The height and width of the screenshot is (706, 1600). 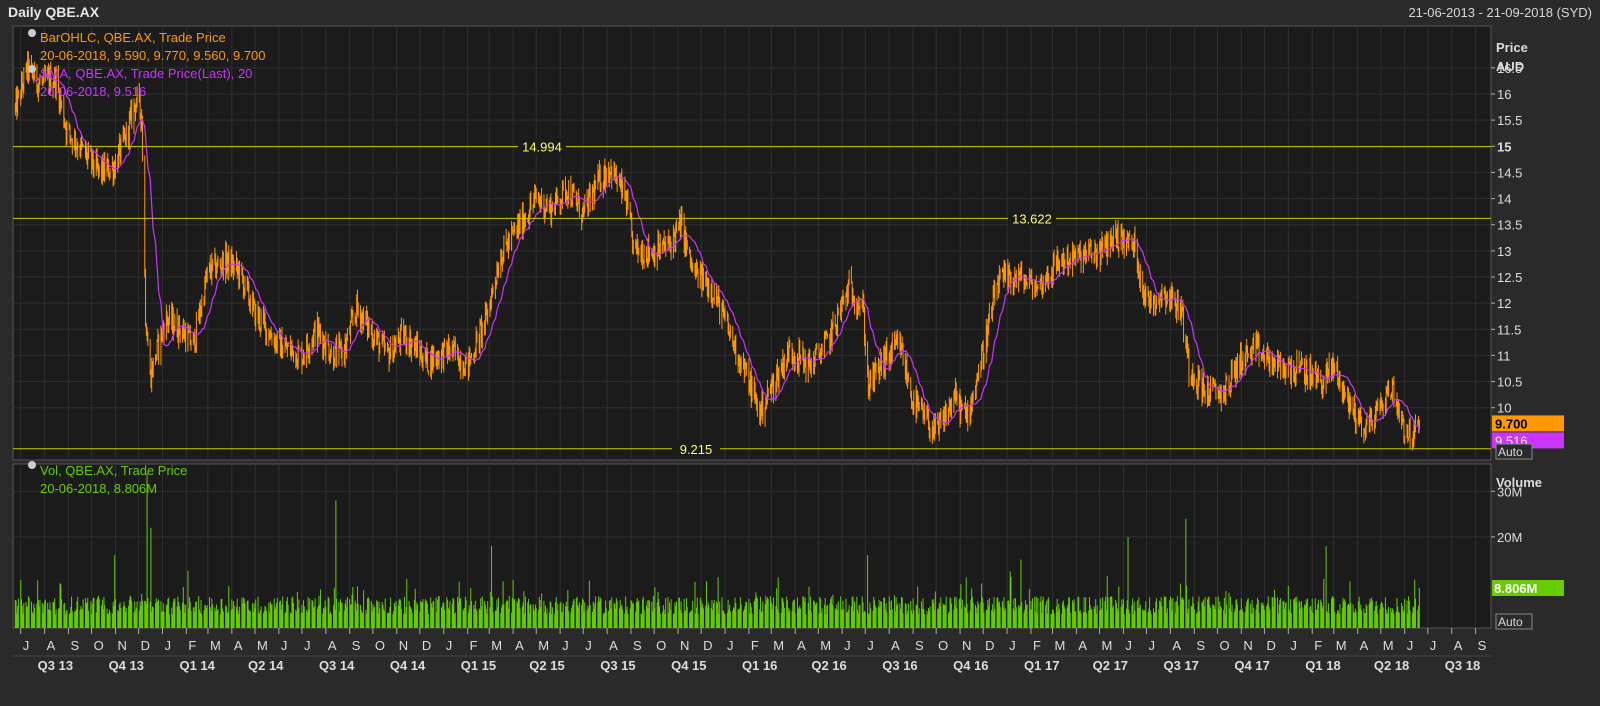 I want to click on x-quarter-label: Q2 14, so click(x=266, y=665).